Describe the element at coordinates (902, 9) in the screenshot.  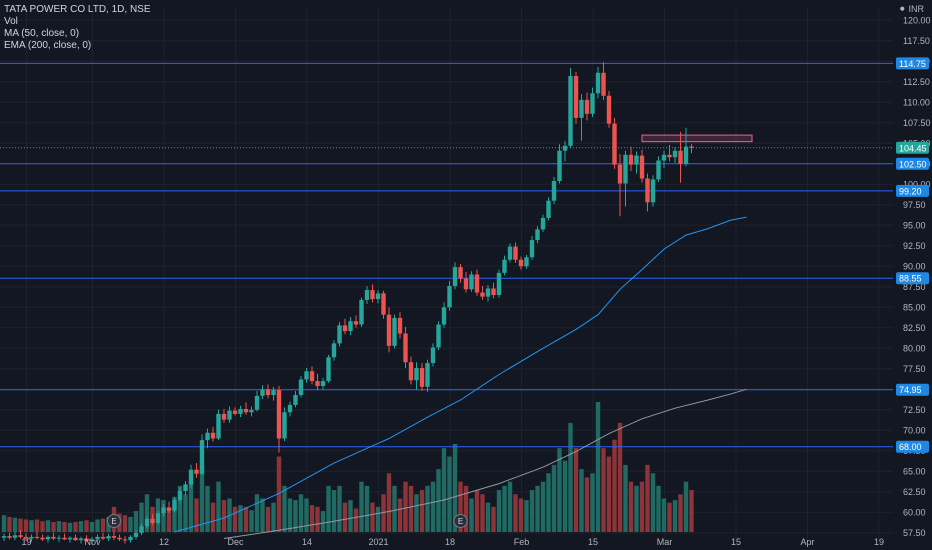
I see `lock-icon: ⚫` at that location.